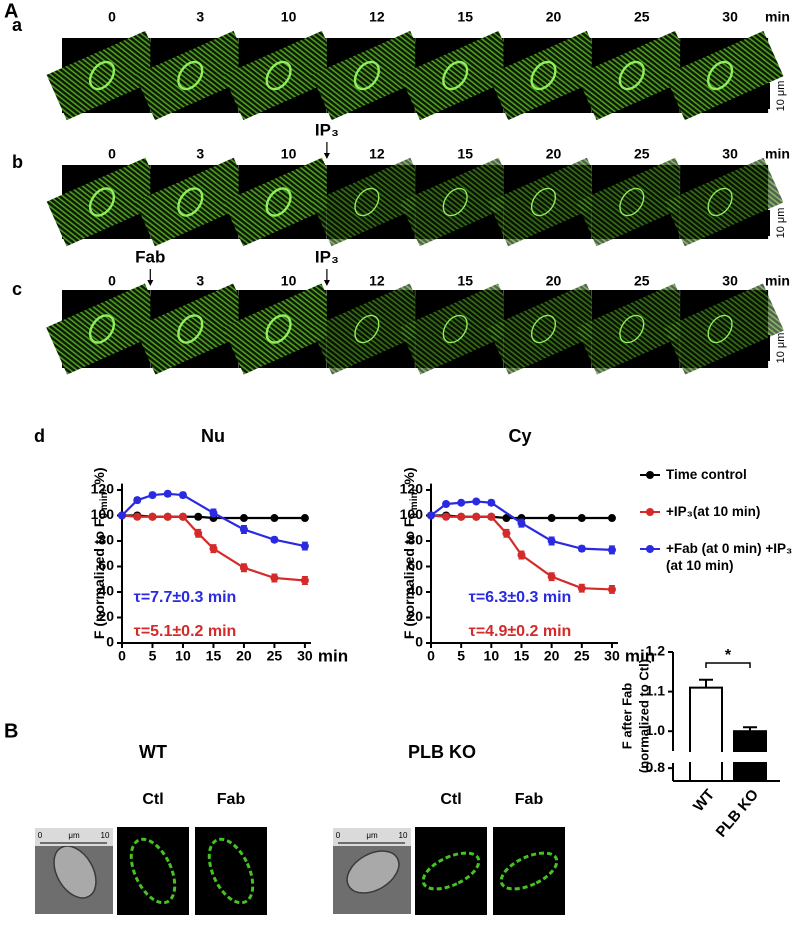 The height and width of the screenshot is (949, 800). I want to click on time-label: 30, so click(730, 281).